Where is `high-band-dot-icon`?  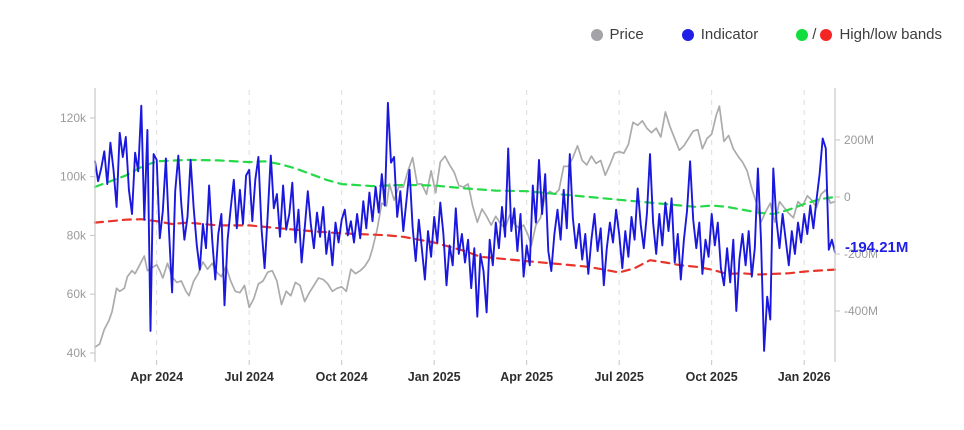
high-band-dot-icon is located at coordinates (802, 34).